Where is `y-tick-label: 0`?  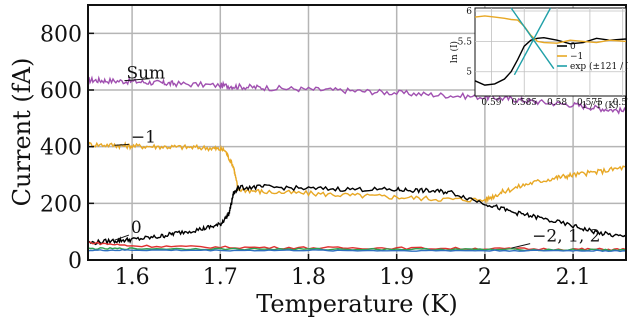
y-tick-label: 0 is located at coordinates (75, 261).